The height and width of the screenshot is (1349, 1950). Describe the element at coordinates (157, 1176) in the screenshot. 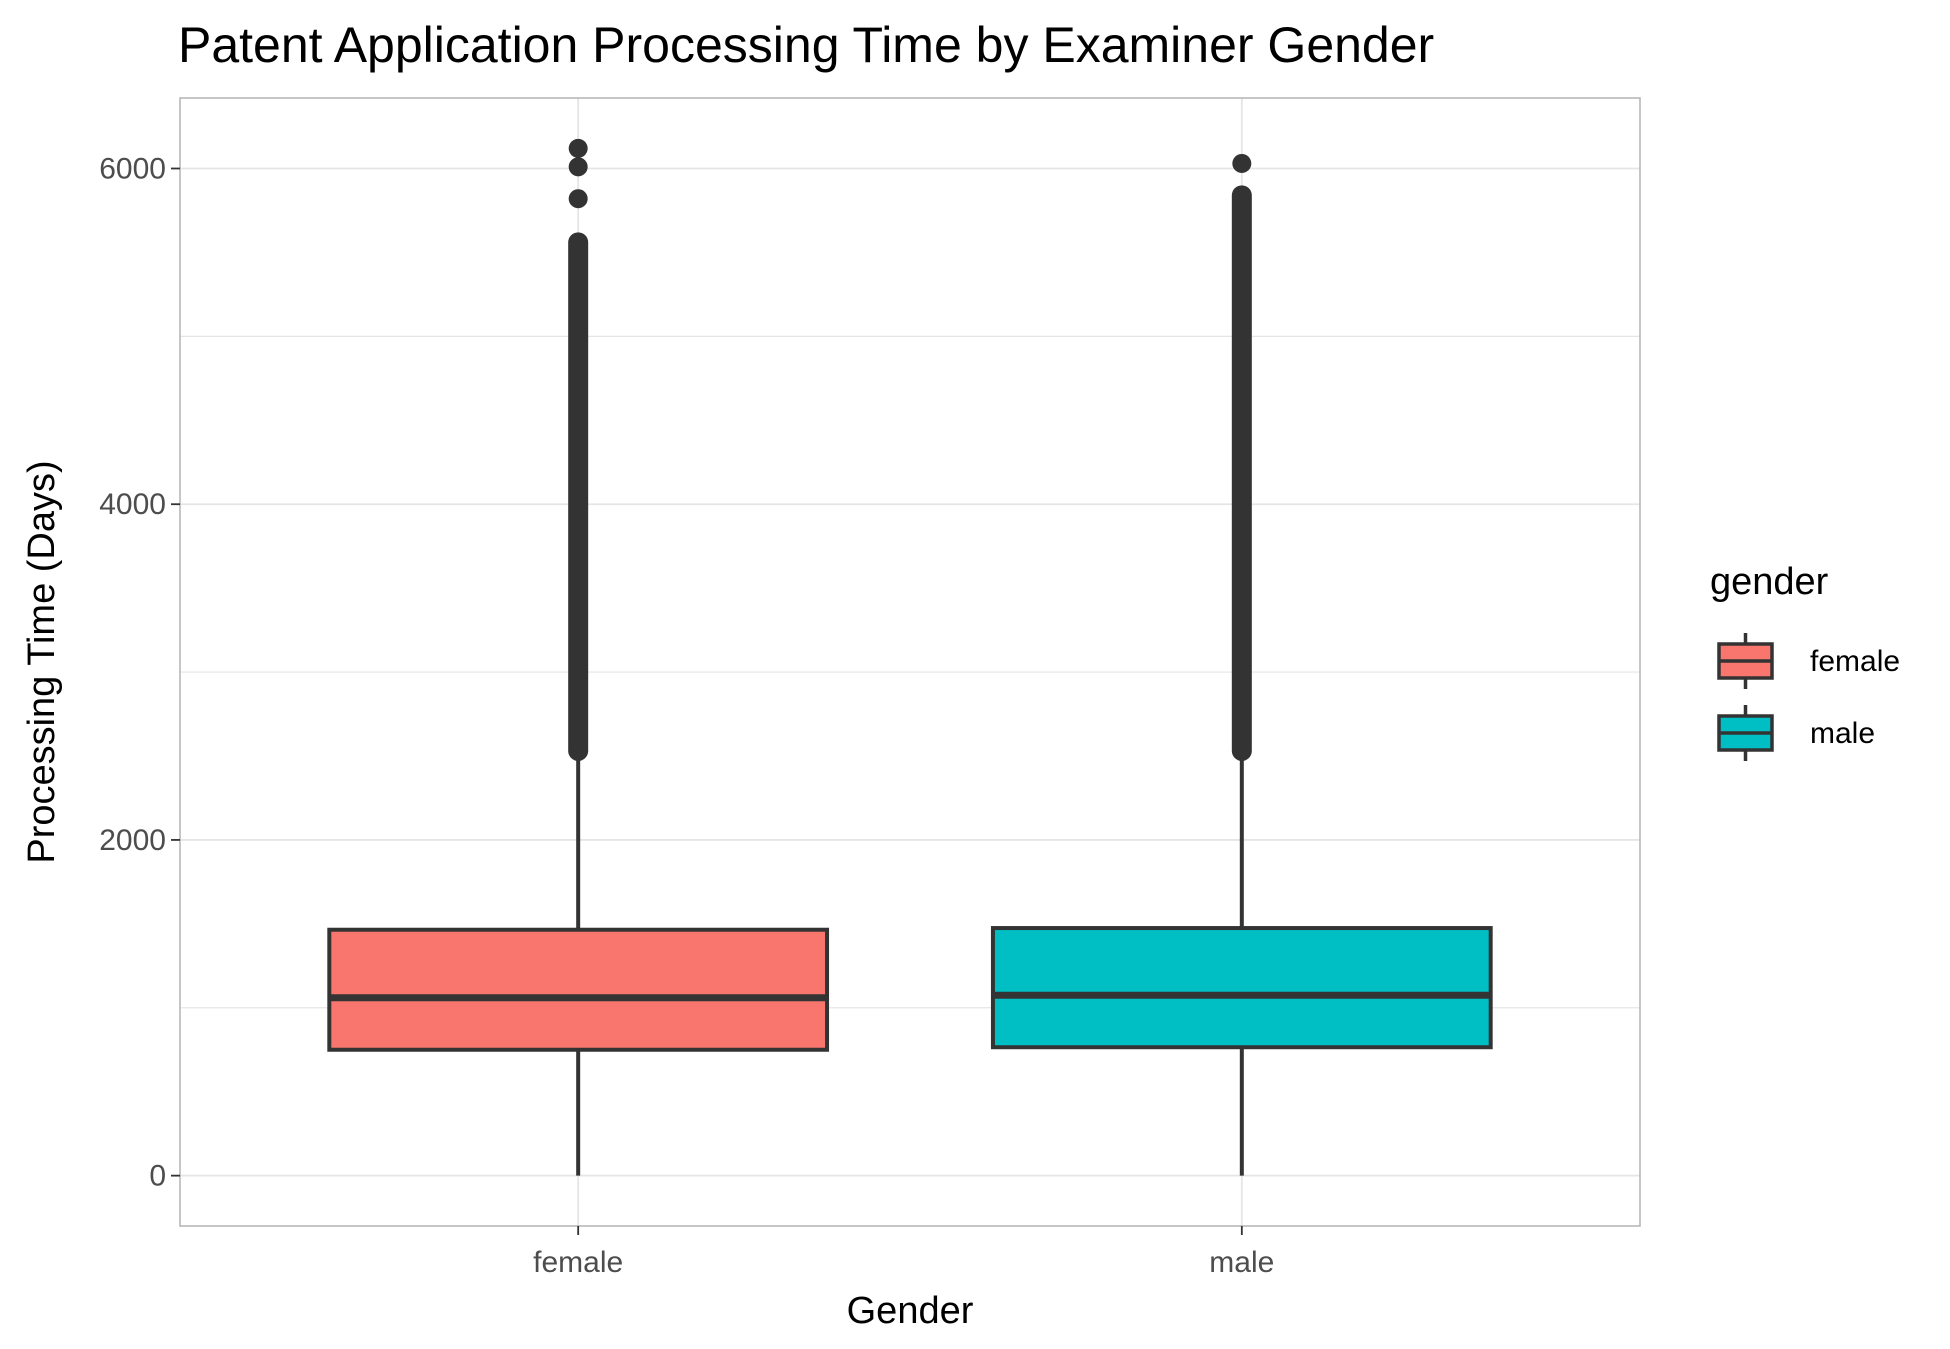

I see `y-tick-label: 0` at that location.